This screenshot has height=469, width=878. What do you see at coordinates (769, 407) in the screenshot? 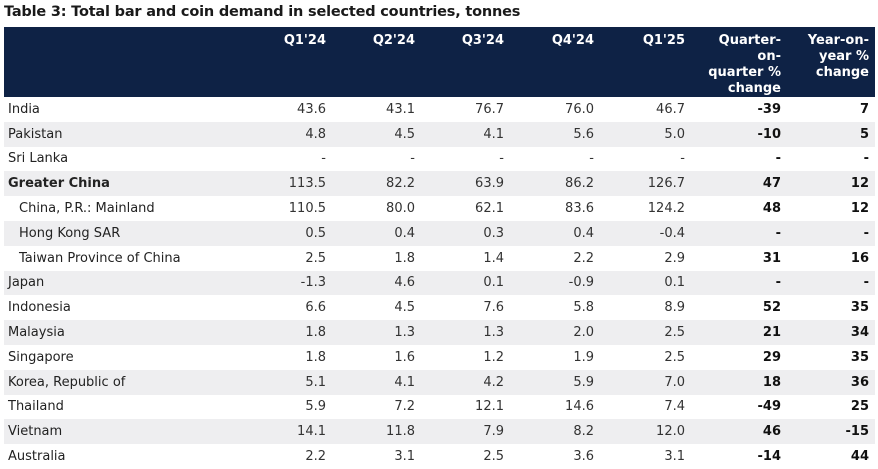
I see `change-cell: -49` at bounding box center [769, 407].